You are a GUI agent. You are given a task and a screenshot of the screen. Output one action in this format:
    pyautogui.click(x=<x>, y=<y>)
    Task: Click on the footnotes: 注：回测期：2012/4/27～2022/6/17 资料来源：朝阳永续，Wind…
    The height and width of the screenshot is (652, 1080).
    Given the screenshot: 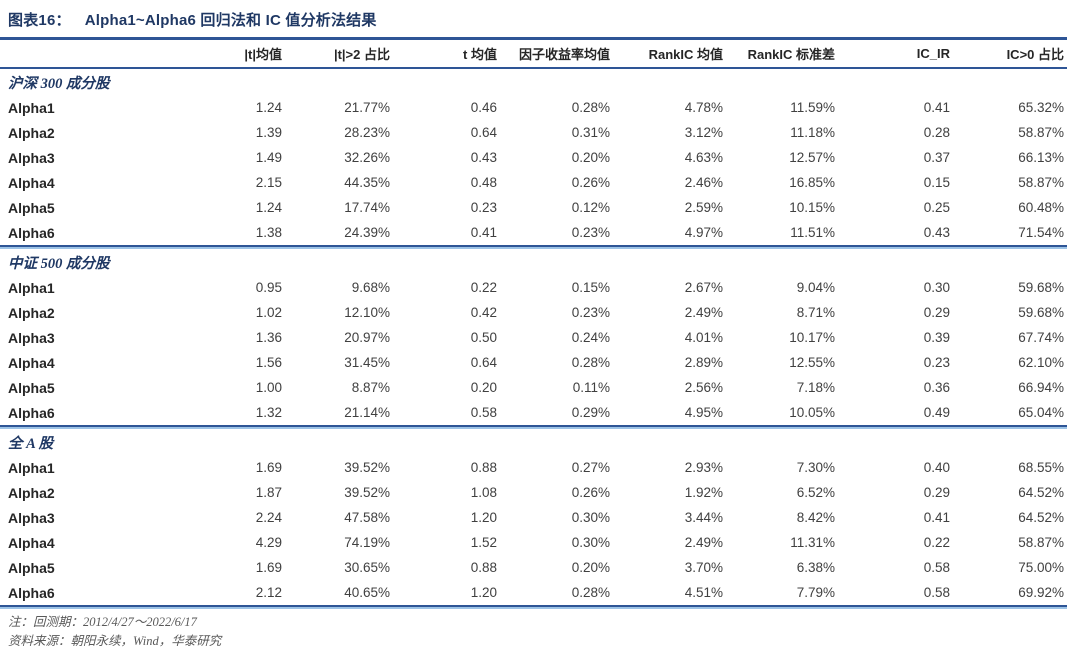 What is the action you would take?
    pyautogui.click(x=533, y=629)
    